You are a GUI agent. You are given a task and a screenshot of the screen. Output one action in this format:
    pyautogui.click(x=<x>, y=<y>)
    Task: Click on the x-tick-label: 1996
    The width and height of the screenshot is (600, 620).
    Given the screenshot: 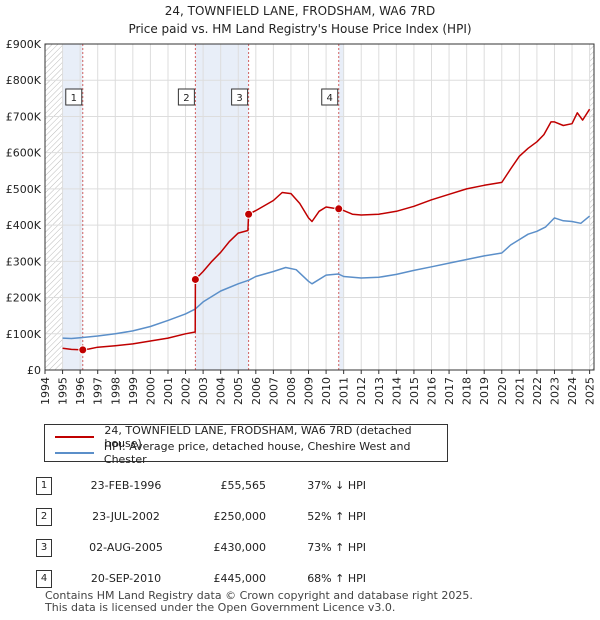 What is the action you would take?
    pyautogui.click(x=80, y=391)
    